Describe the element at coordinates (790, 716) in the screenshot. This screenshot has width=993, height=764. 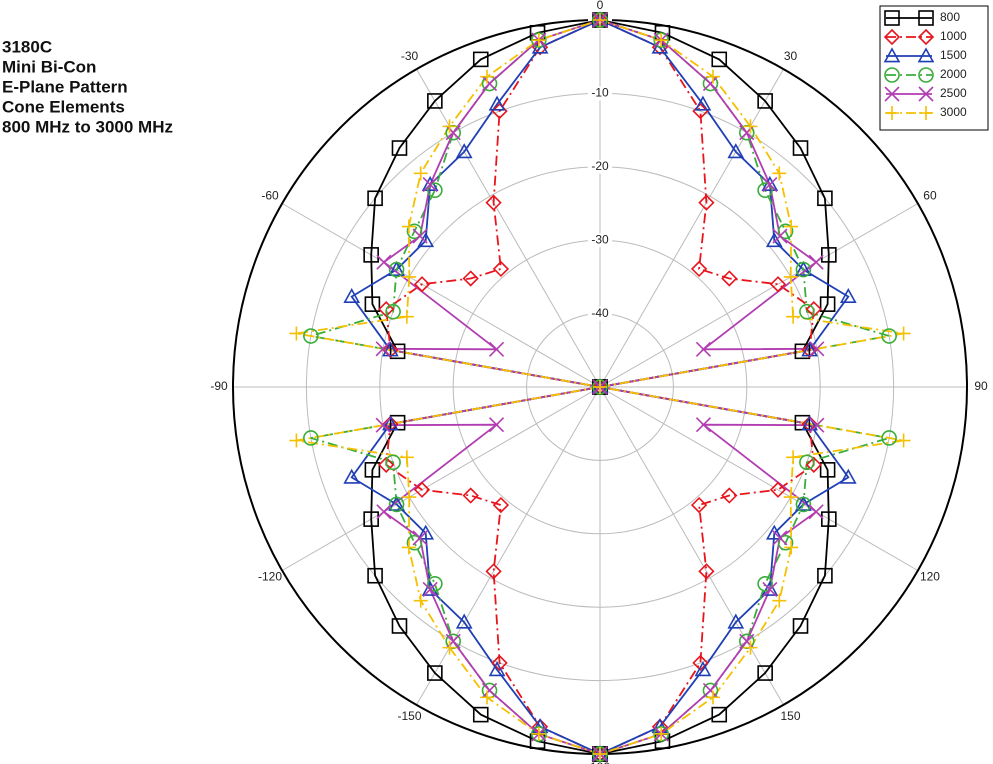
I see `theta-tick-label: 150` at that location.